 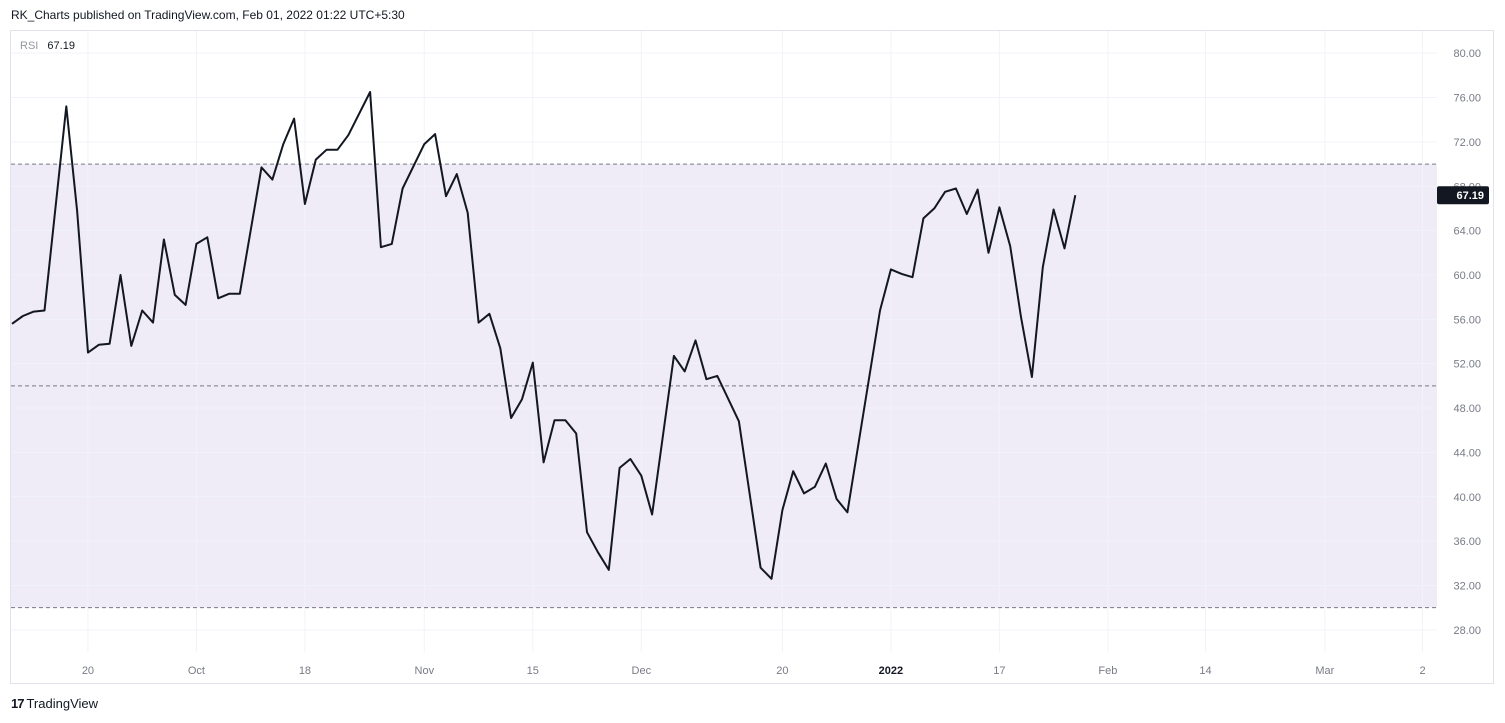 What do you see at coordinates (18, 703) in the screenshot?
I see `tradingview-logo-icon: 17` at bounding box center [18, 703].